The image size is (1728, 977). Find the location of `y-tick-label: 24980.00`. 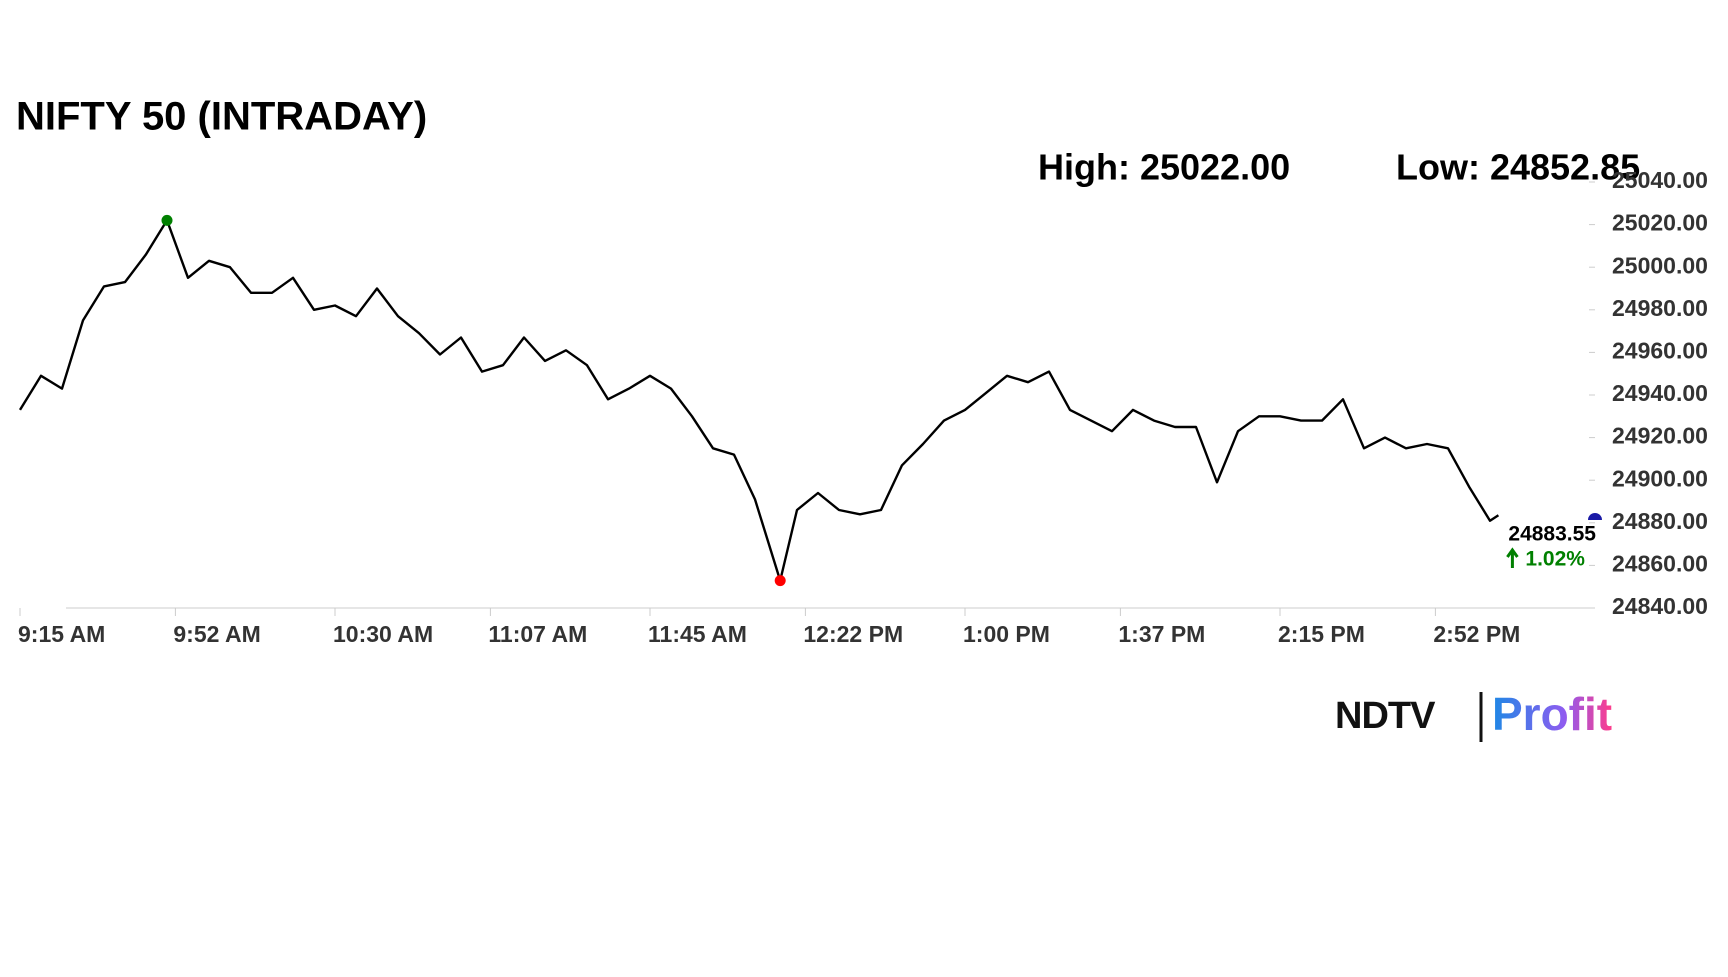

y-tick-label: 24980.00 is located at coordinates (1660, 308).